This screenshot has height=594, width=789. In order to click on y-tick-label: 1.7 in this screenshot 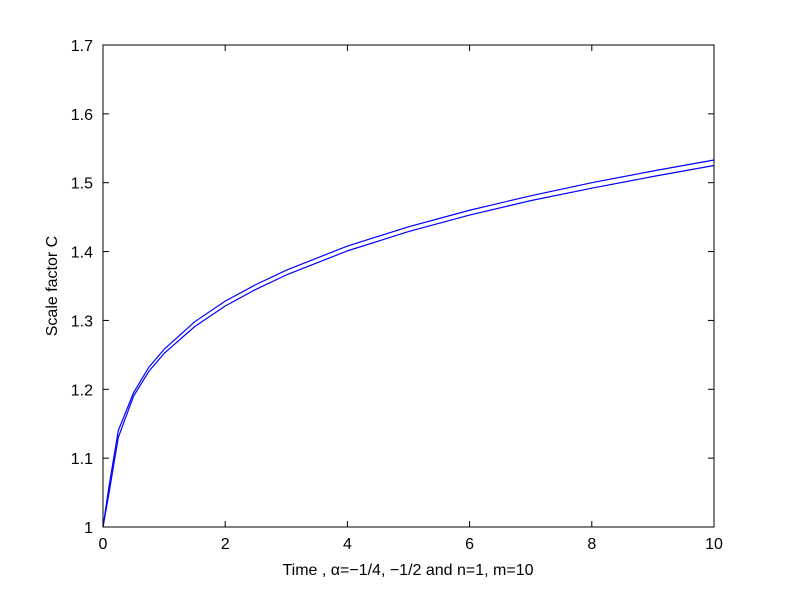, I will do `click(82, 46)`.